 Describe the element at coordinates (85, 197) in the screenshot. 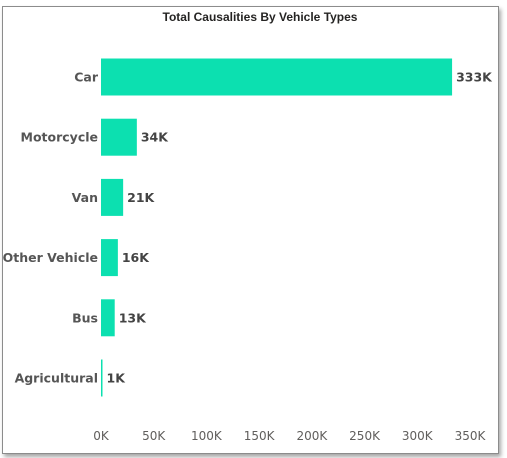

I see `category-label: Van` at that location.